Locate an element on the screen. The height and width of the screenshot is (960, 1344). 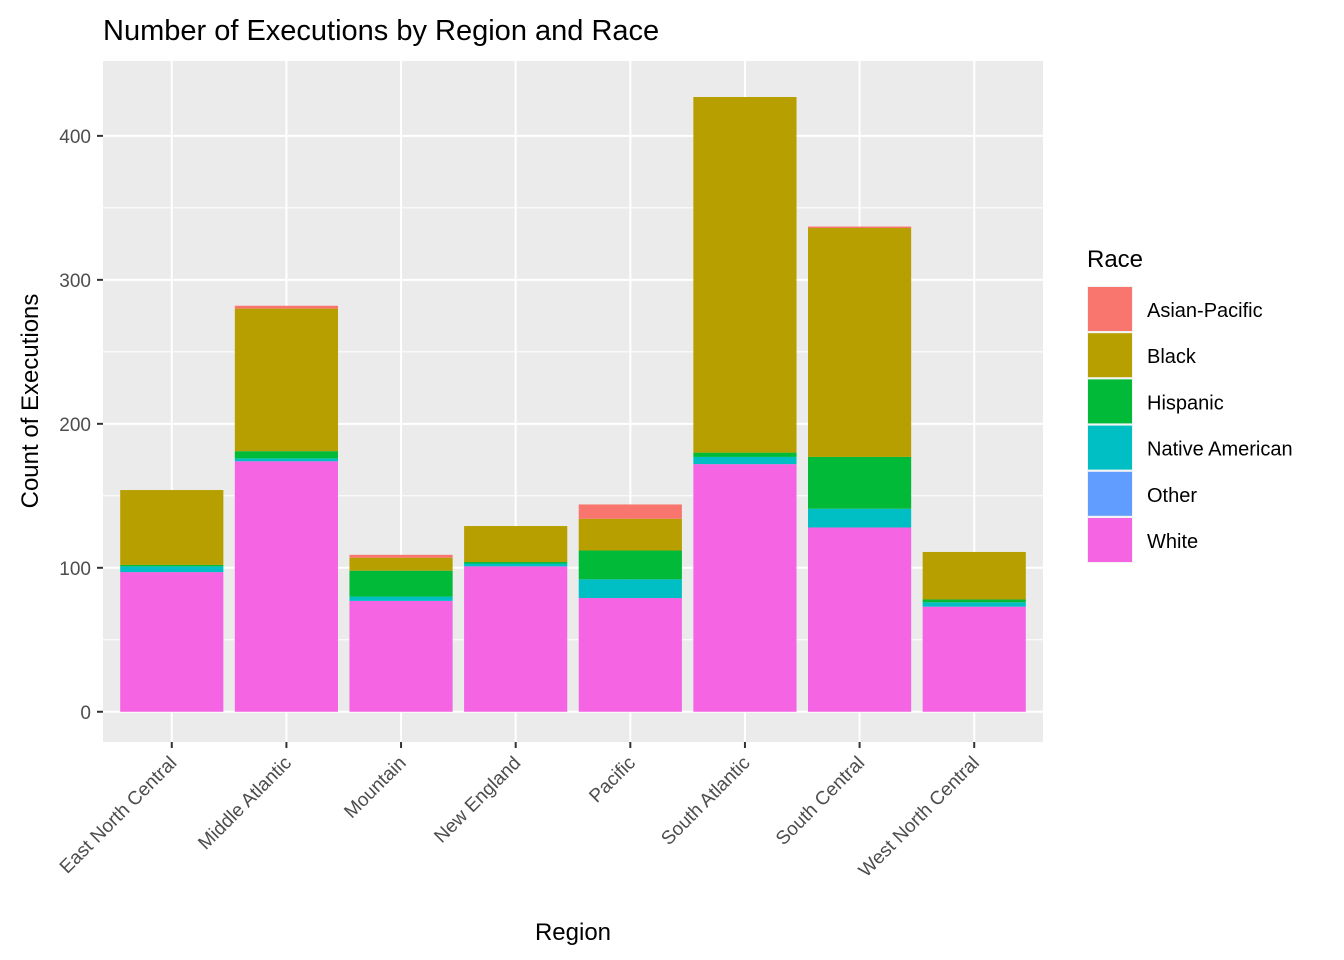
y-tick-label: 100 is located at coordinates (75, 569).